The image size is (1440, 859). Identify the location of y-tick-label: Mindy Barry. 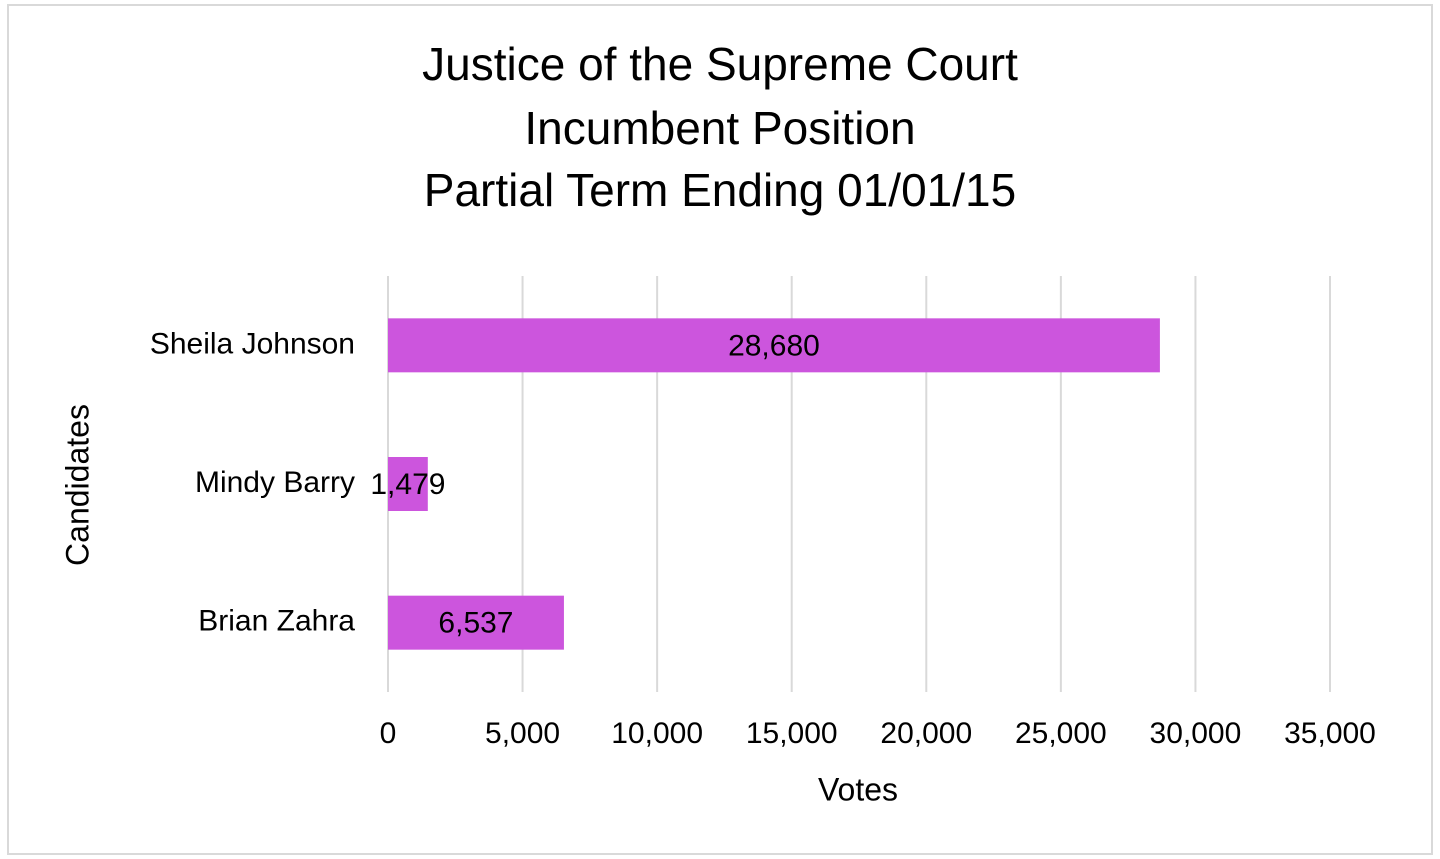
(275, 482).